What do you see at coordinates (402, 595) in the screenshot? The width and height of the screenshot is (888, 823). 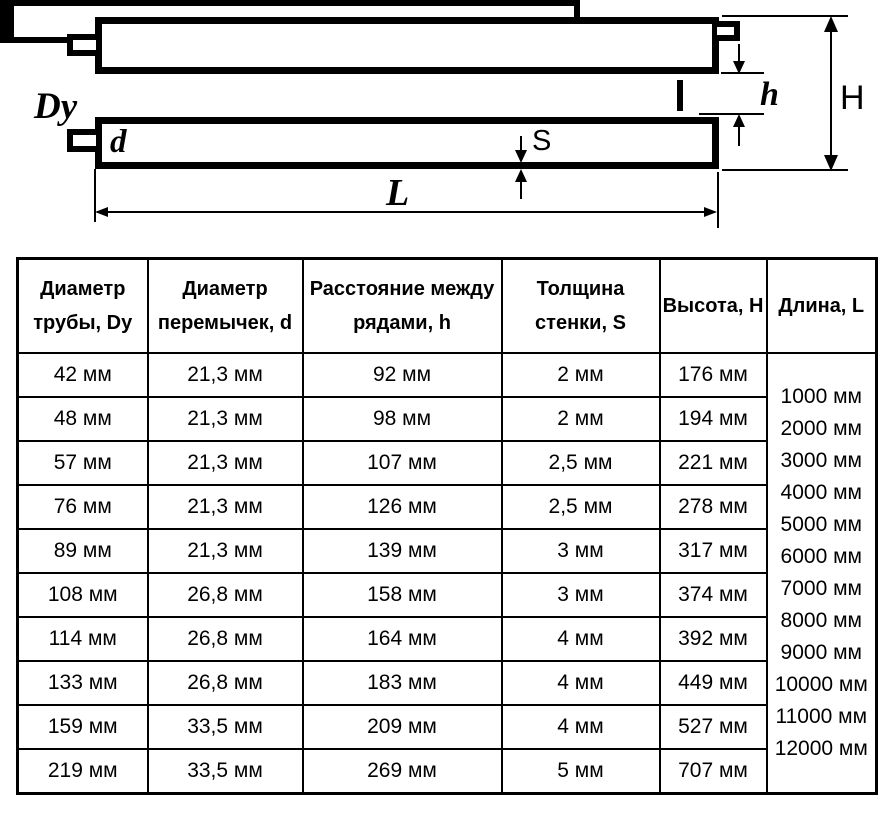 I see `cell-h: 158 мм` at bounding box center [402, 595].